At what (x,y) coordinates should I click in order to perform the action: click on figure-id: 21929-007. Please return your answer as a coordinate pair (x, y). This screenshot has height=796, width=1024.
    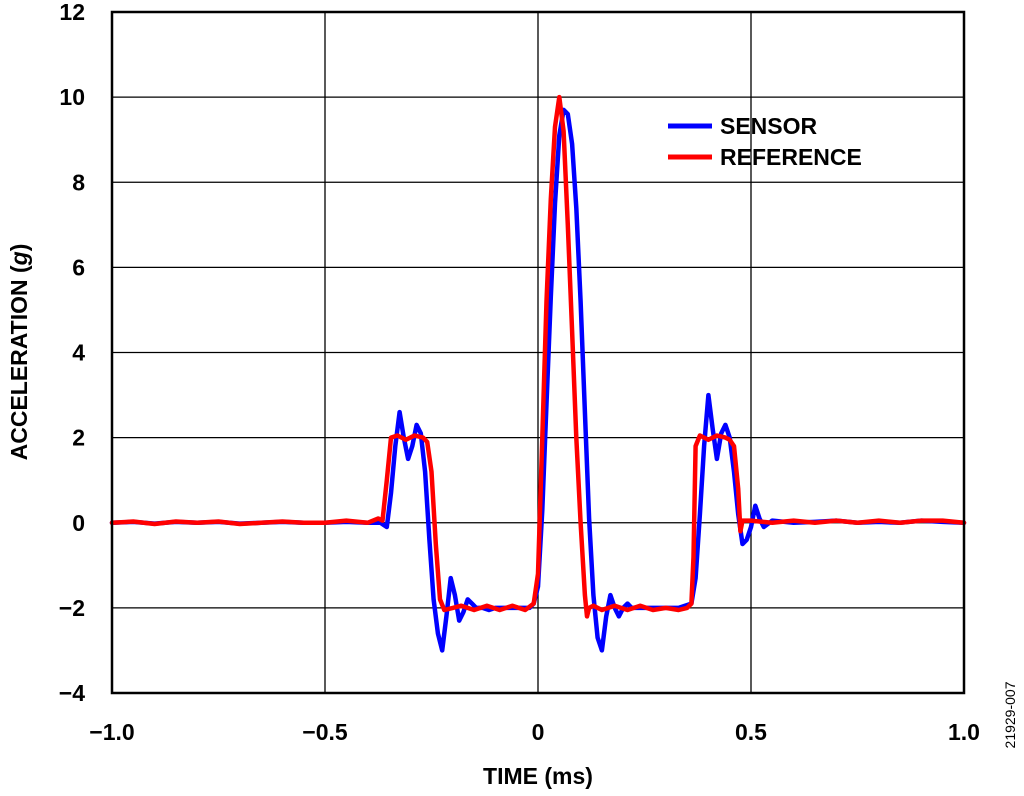
    Looking at the image, I should click on (1010, 714).